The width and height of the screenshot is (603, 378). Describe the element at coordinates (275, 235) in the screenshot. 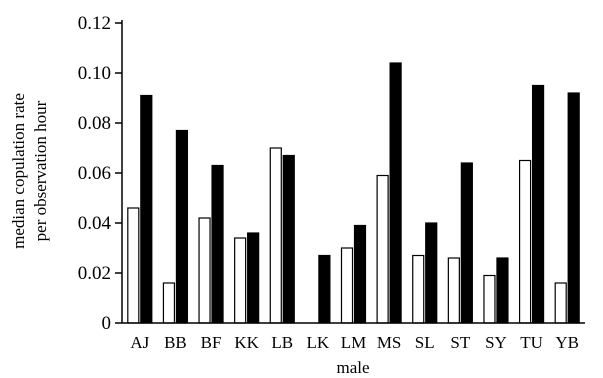

I see `bar-lb-open` at that location.